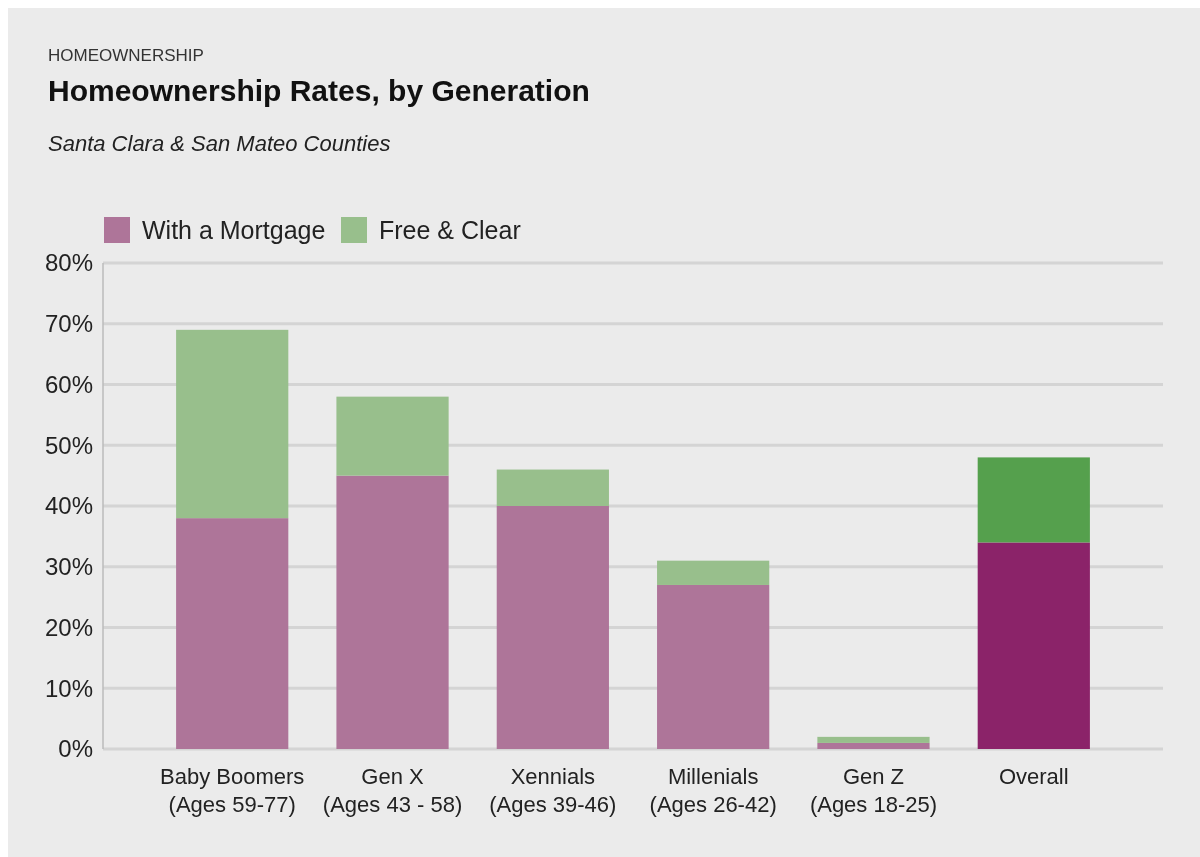  Describe the element at coordinates (219, 143) in the screenshot. I see `chart-subtitle: Santa Clara & San Mateo Counties` at that location.